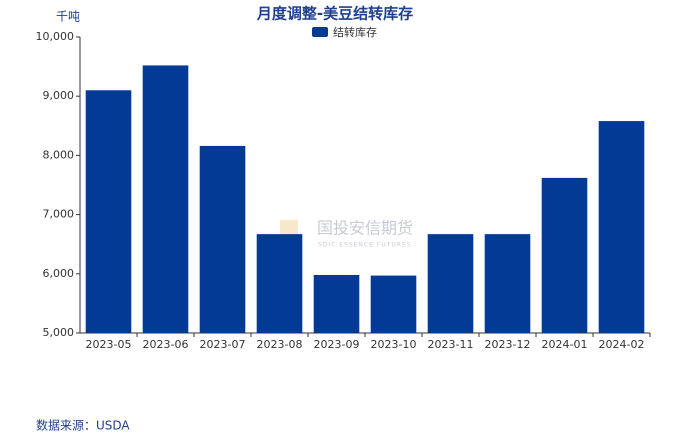 The image size is (700, 438). I want to click on y-tick-label: 8,000, so click(59, 154).